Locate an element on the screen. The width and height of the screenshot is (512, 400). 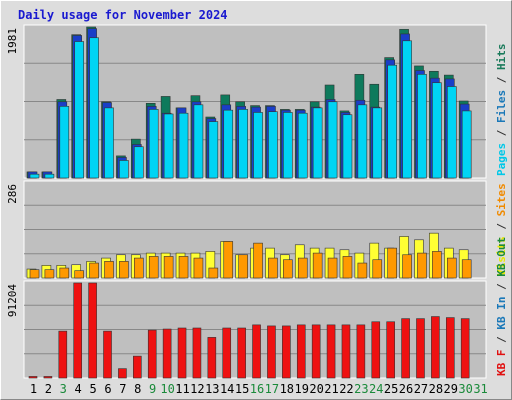
x-tick-label: 4 is located at coordinates (78, 389).